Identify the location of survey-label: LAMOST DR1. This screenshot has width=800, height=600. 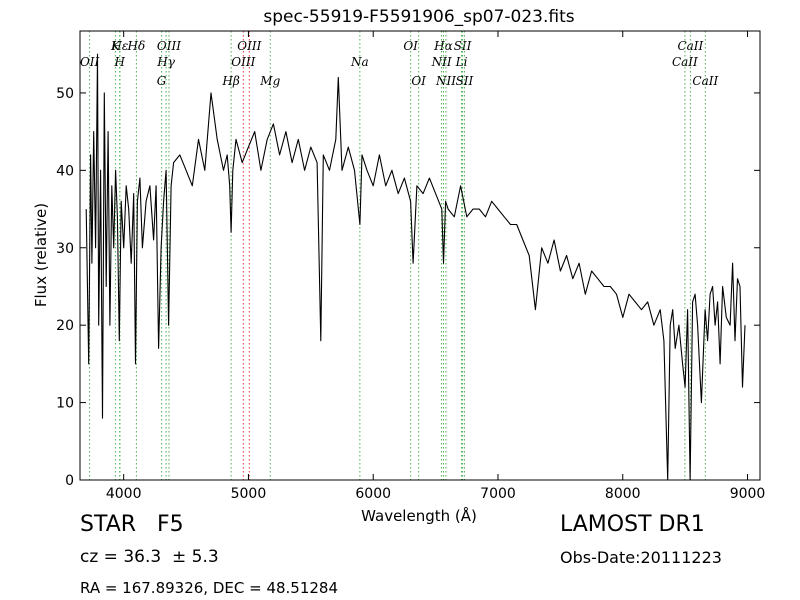
(632, 524).